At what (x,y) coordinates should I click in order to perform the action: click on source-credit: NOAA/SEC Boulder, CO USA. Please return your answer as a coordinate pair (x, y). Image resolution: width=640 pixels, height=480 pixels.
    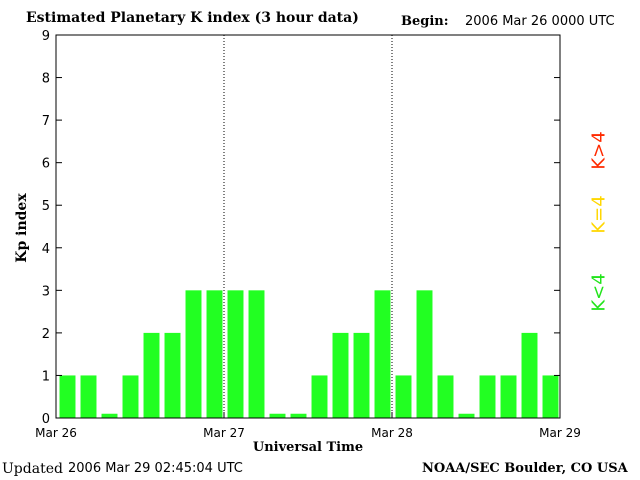
    Looking at the image, I should click on (525, 468).